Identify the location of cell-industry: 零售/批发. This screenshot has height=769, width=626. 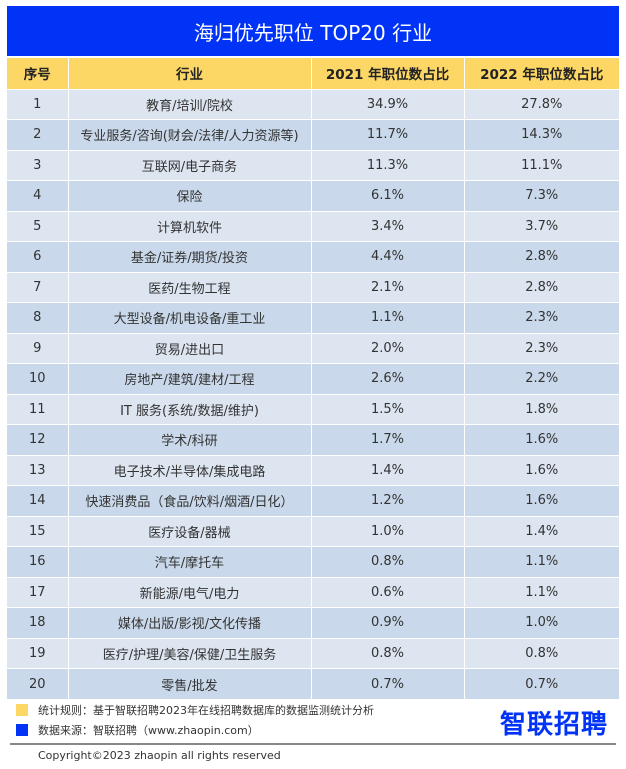
(189, 683).